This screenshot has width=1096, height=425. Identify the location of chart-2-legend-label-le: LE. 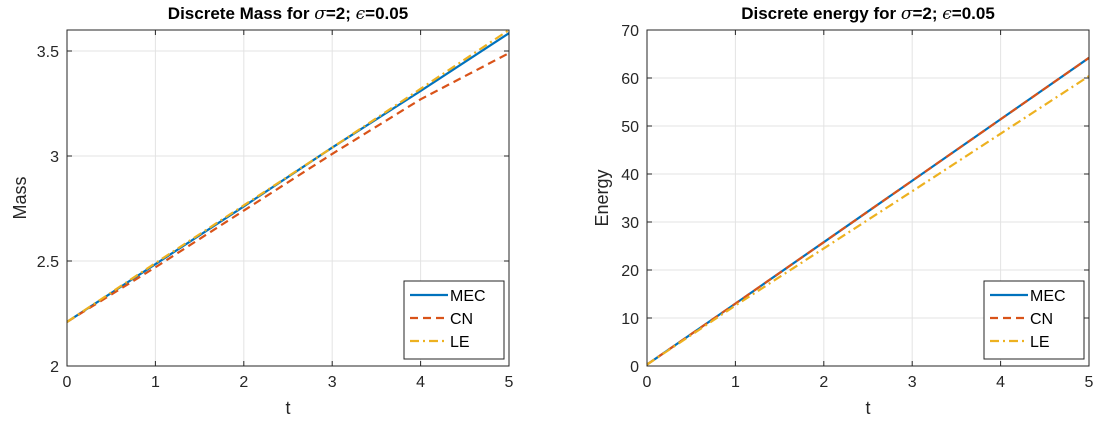
(1040, 342).